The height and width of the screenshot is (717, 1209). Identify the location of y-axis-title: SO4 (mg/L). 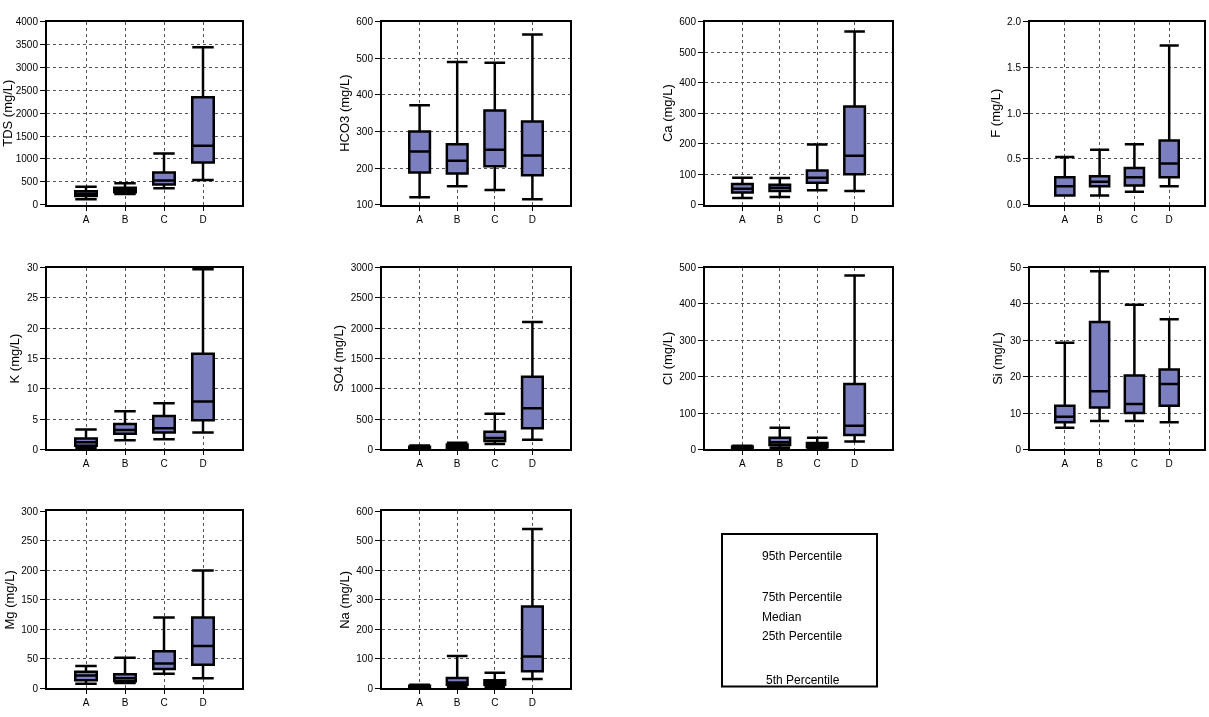
(339, 358).